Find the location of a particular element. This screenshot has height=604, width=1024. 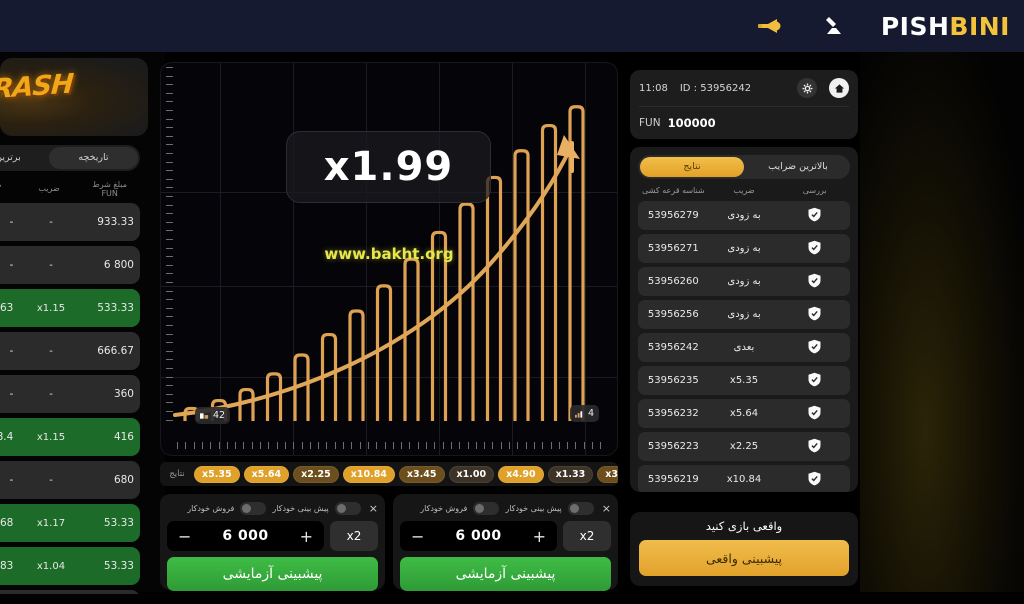

cell-draw-id: 53956235 is located at coordinates (673, 380).